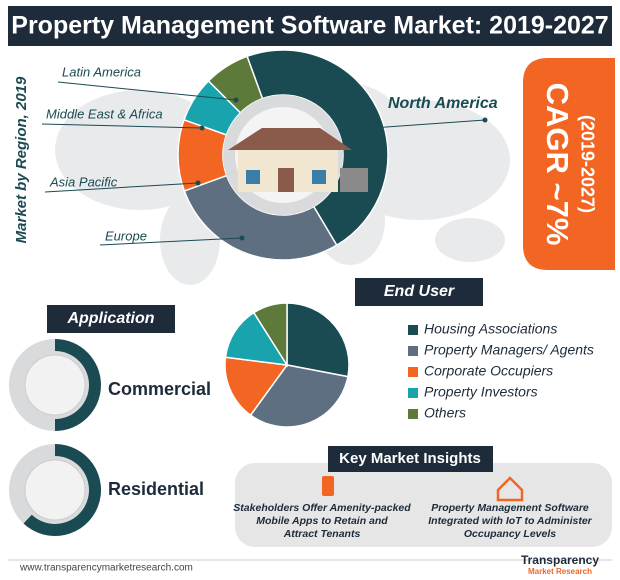 The image size is (620, 580). What do you see at coordinates (509, 350) in the screenshot?
I see `legend-label: Property Managers/ Agents` at bounding box center [509, 350].